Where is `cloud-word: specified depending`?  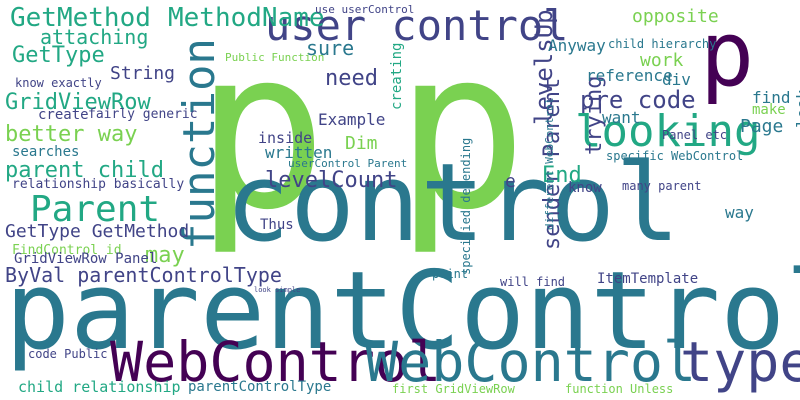 cloud-word: specified depending is located at coordinates (466, 206).